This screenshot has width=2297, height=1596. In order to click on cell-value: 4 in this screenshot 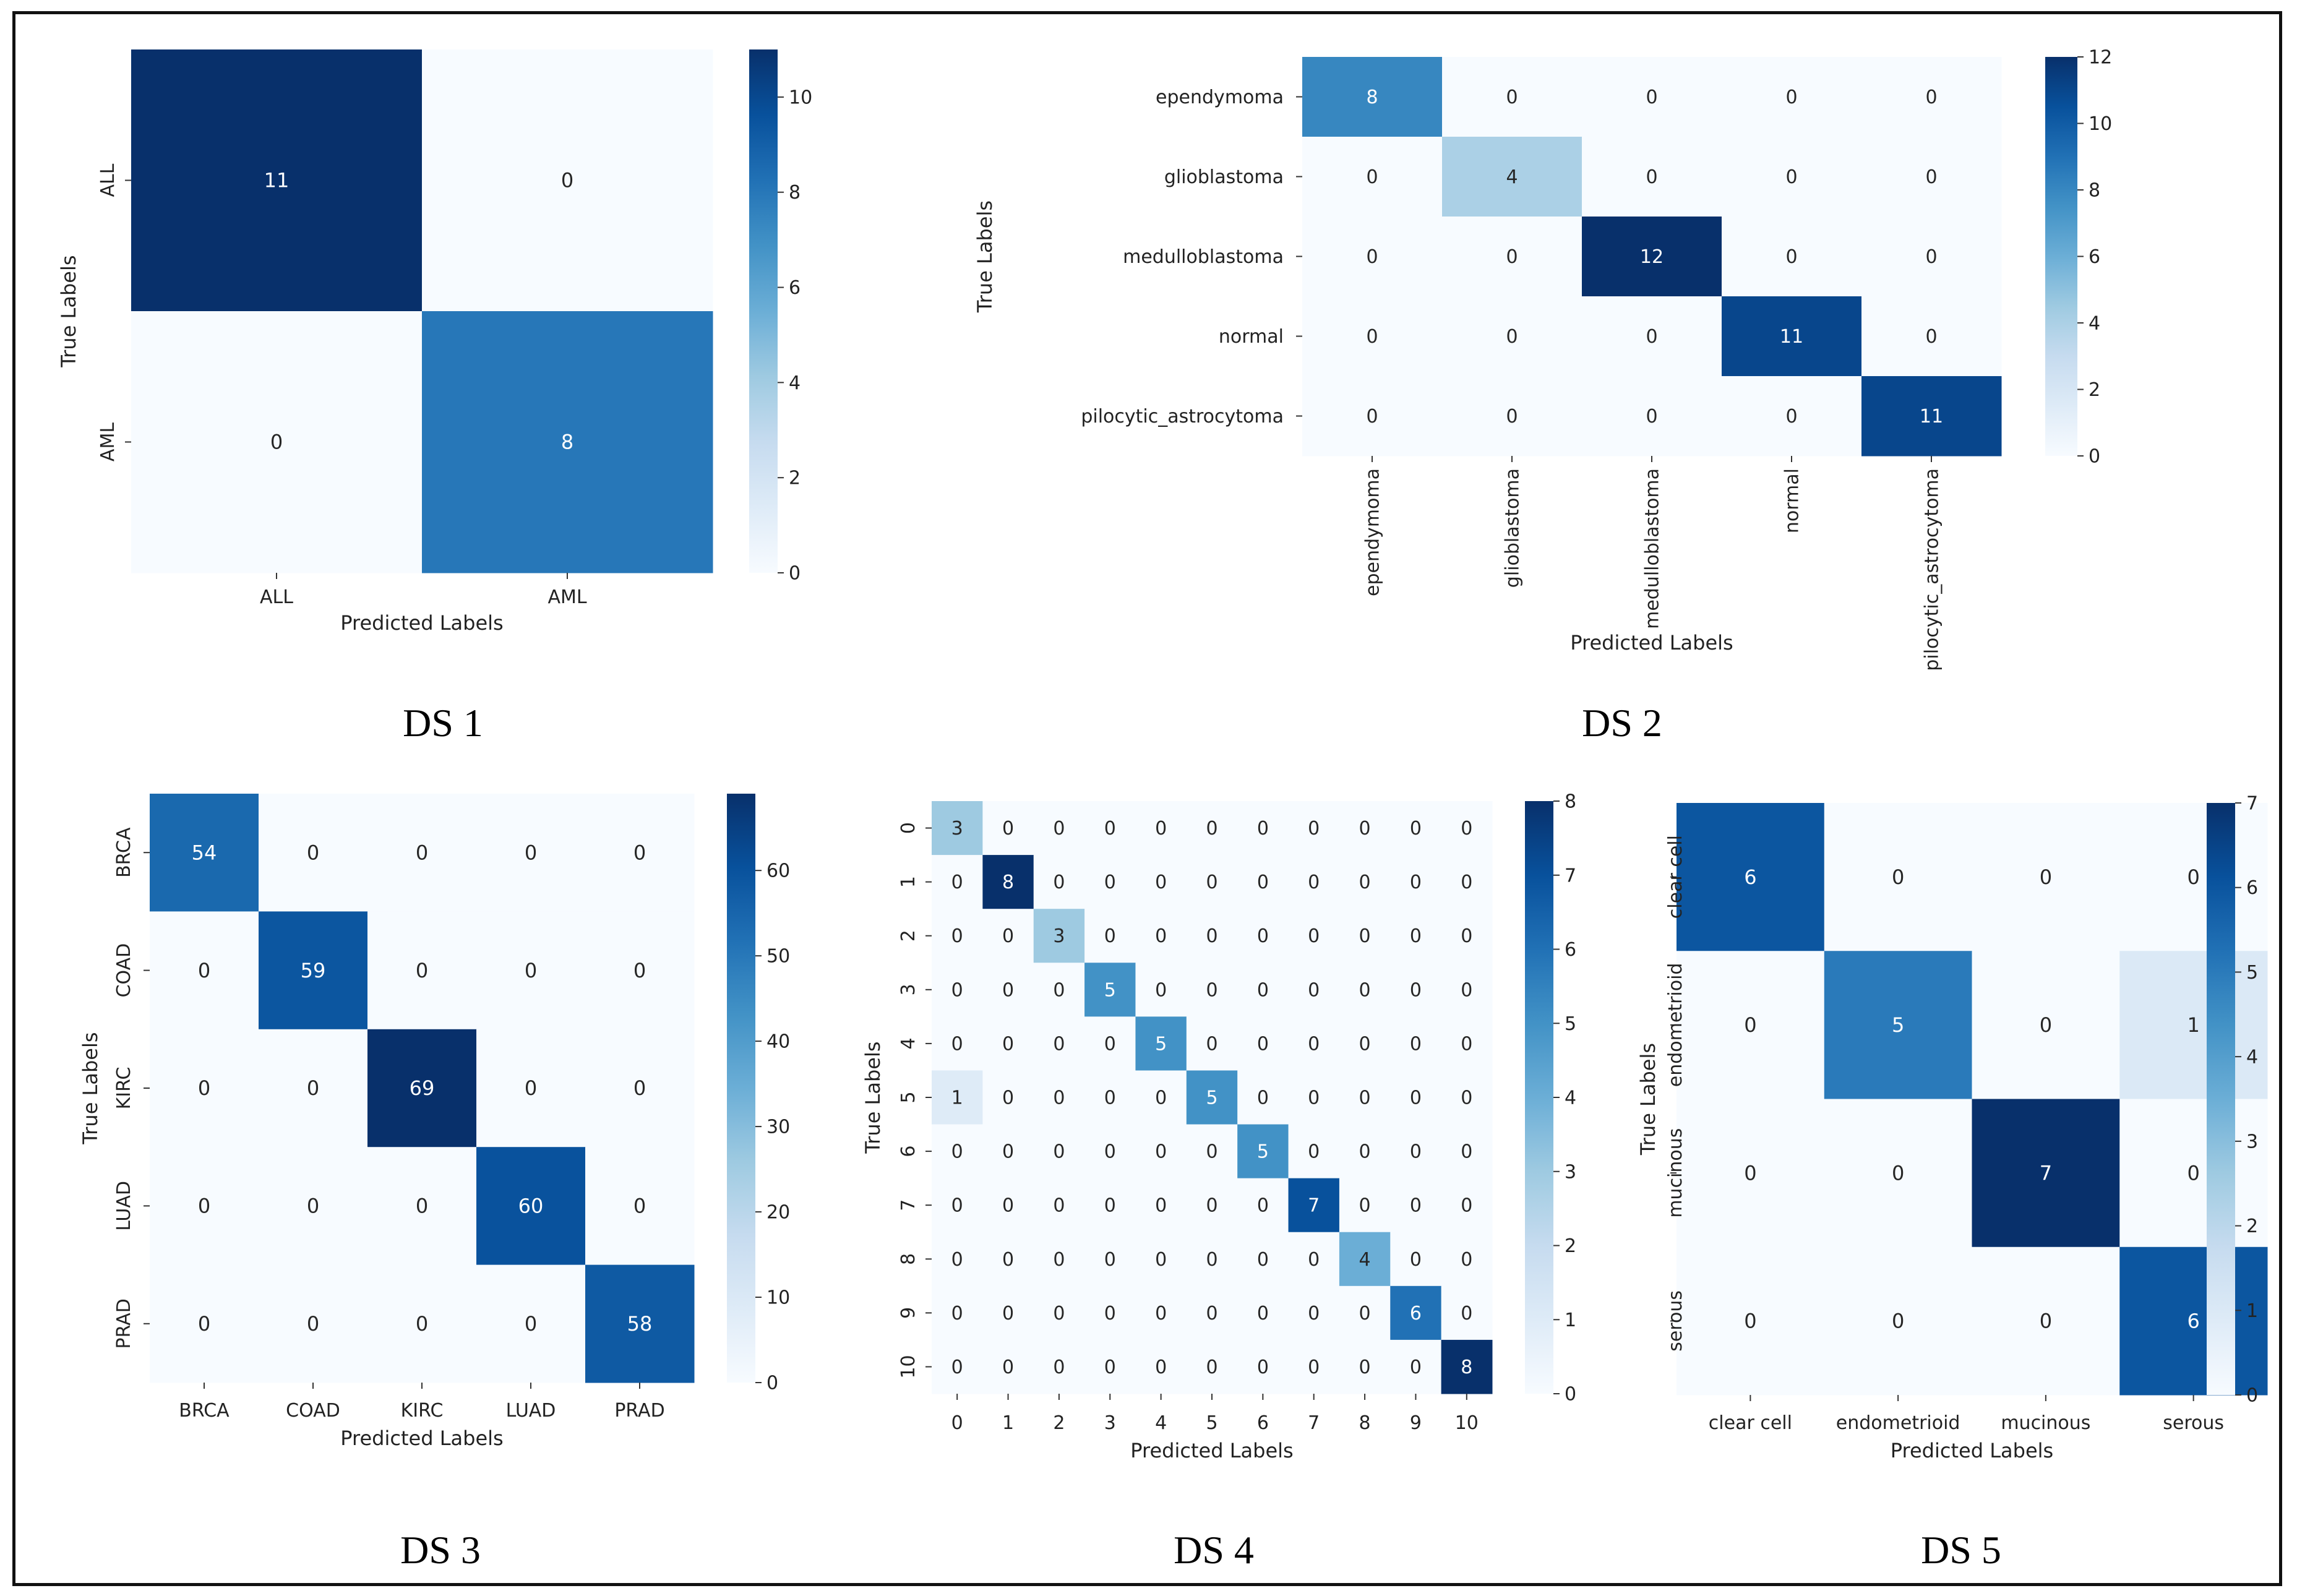, I will do `click(1512, 177)`.